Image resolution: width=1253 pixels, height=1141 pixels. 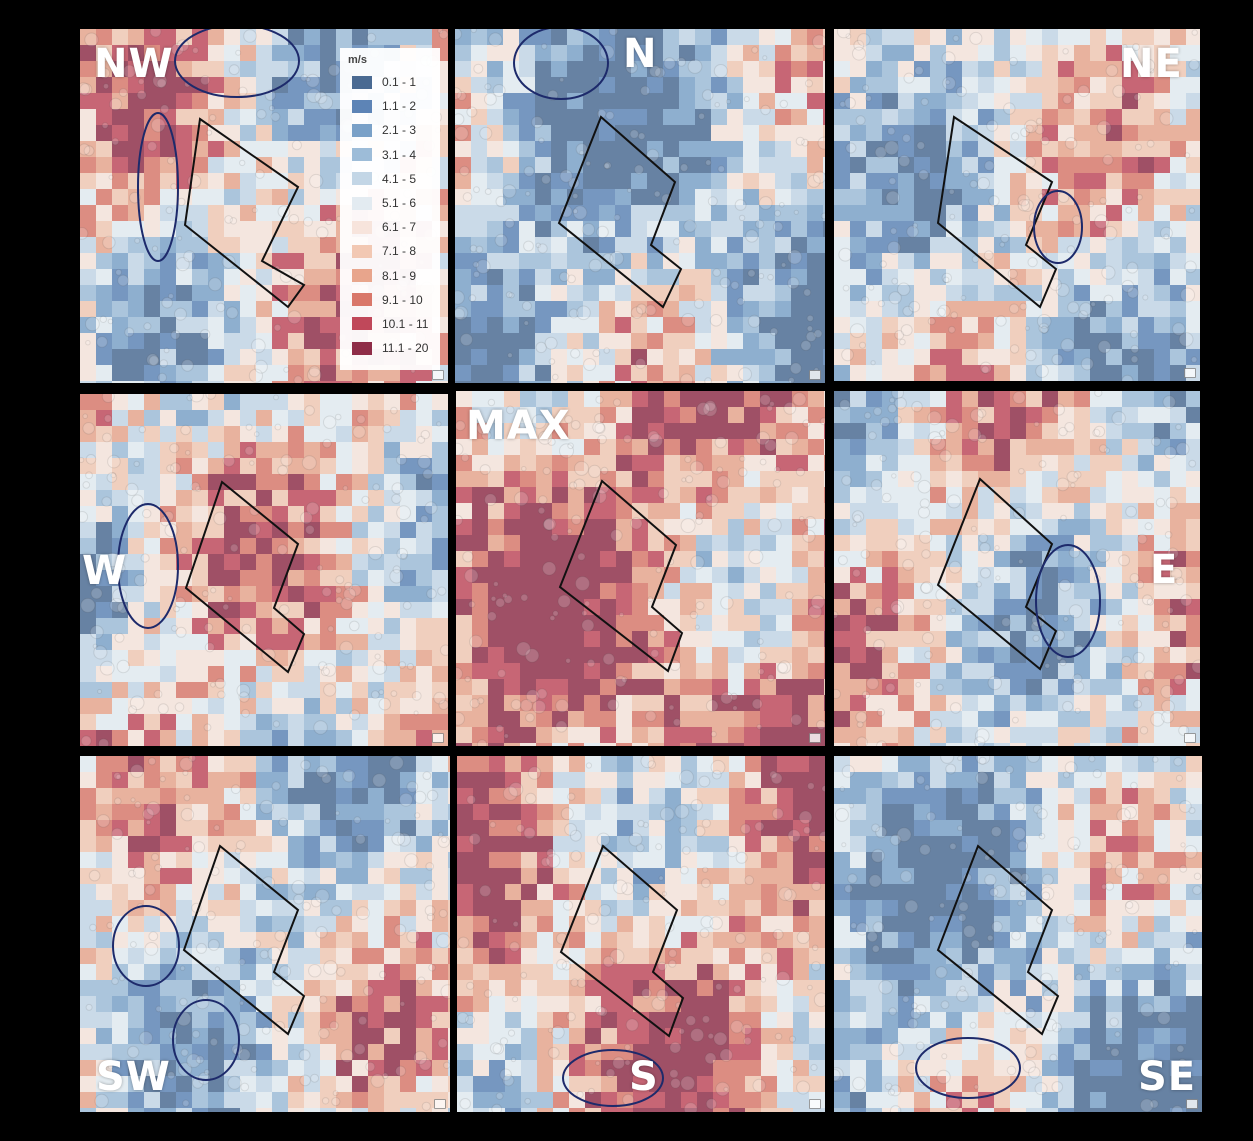 I want to click on legend-item: 8.1 - 9, so click(x=396, y=276).